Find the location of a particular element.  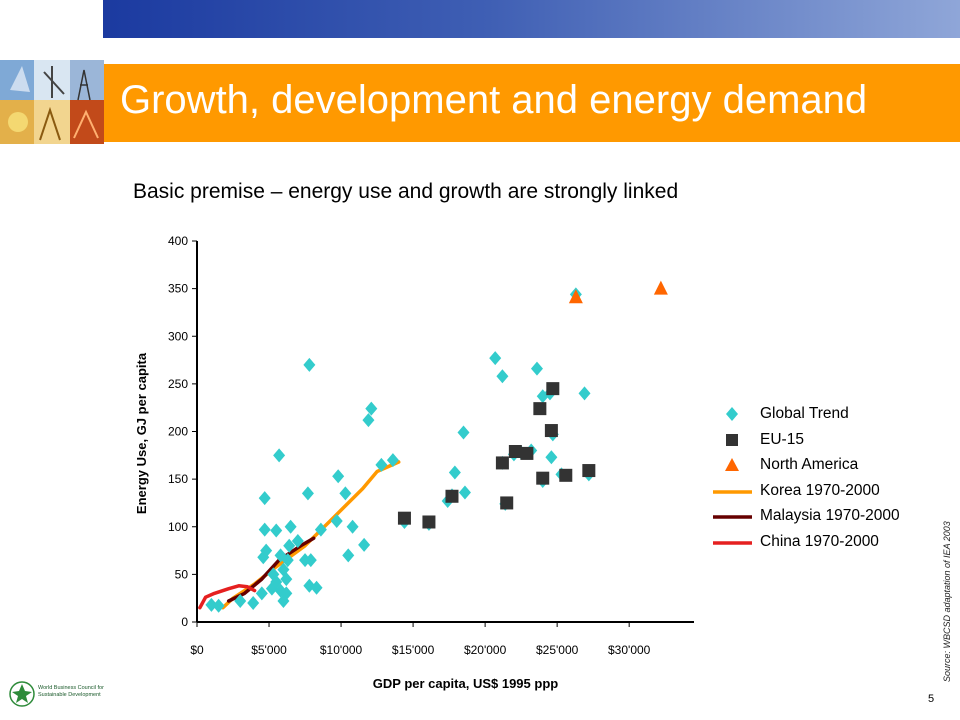

y-tick-label: 50 is located at coordinates (182, 574).